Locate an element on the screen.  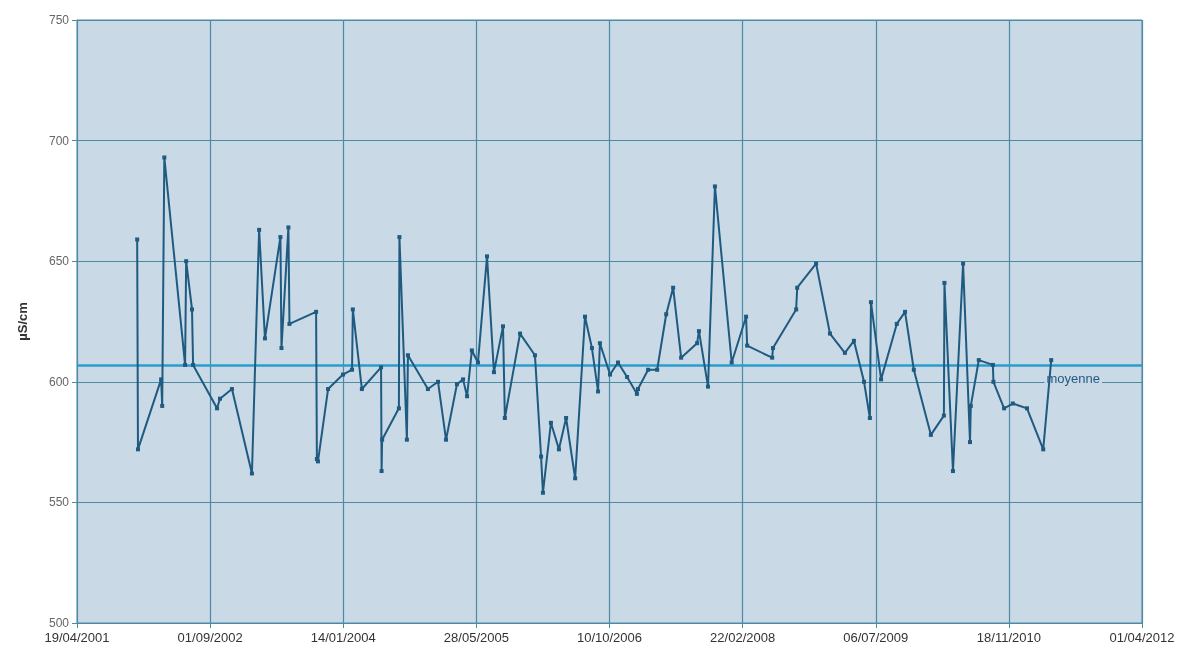
x-tick-label: 19/04/2001 is located at coordinates (77, 637).